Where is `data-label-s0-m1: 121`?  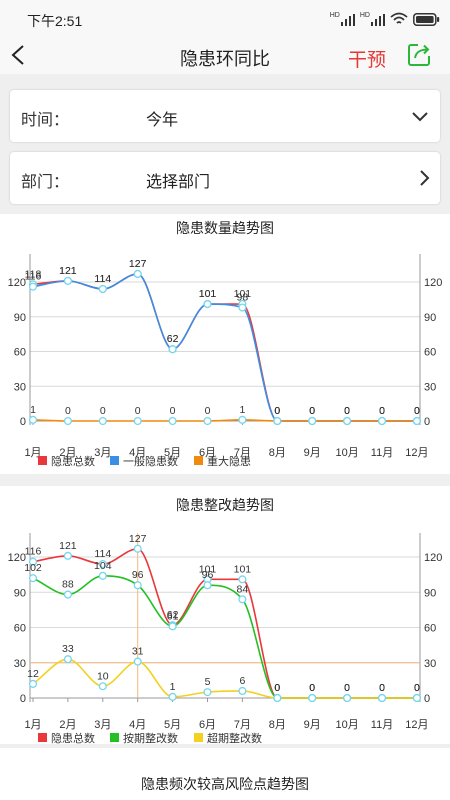
data-label-s0-m1: 121 is located at coordinates (68, 271).